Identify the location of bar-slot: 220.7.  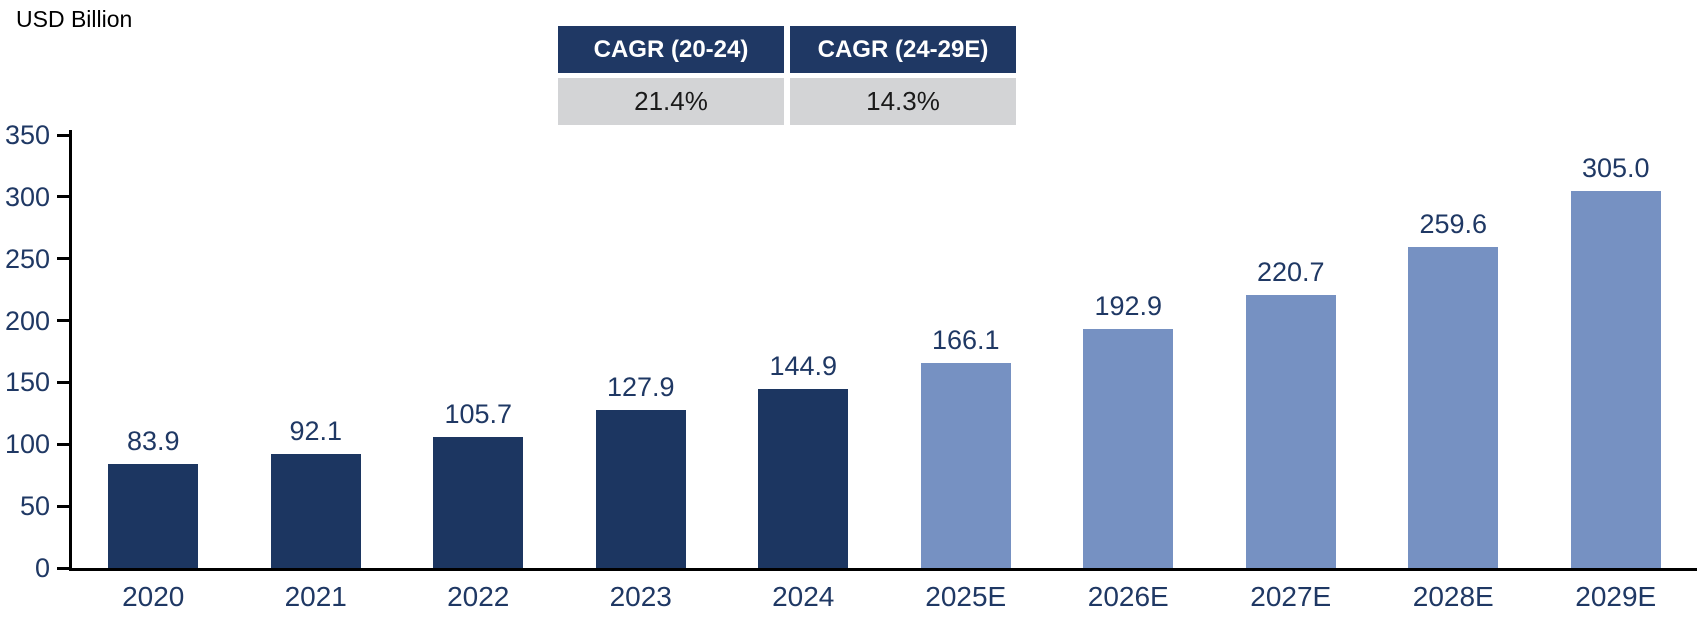
(1291, 412).